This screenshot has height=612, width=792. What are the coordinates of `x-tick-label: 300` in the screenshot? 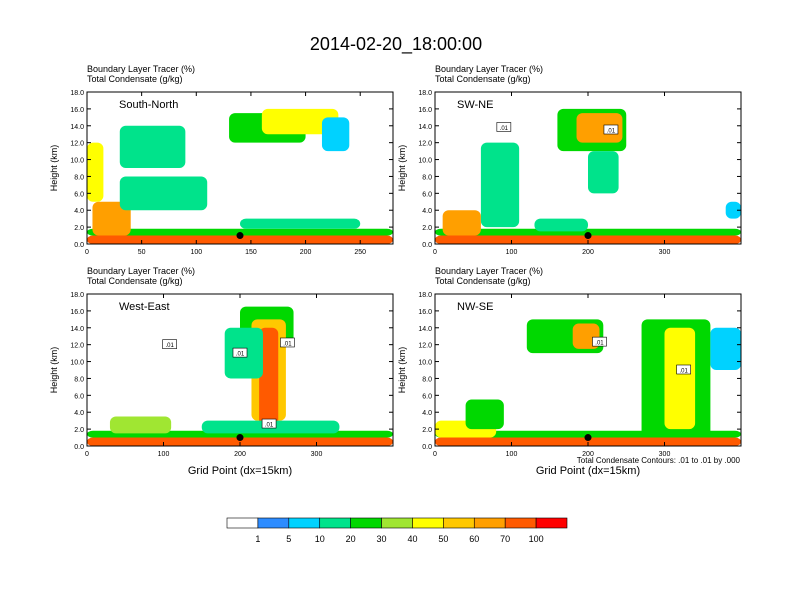 It's located at (317, 454).